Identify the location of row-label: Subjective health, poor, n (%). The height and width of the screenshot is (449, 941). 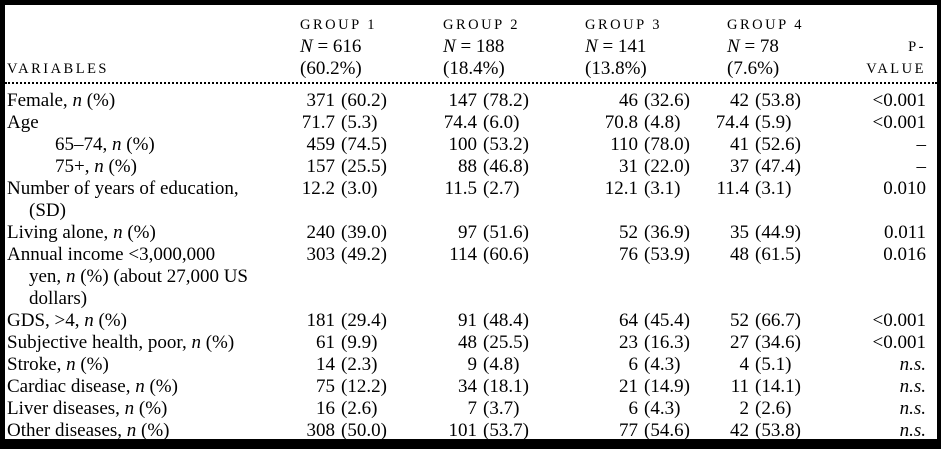
(121, 342).